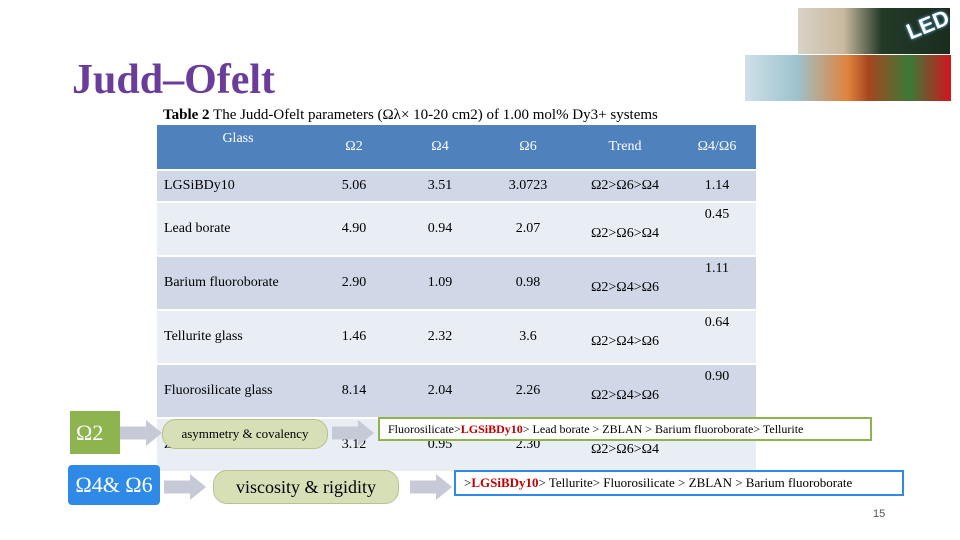 The height and width of the screenshot is (540, 960). Describe the element at coordinates (354, 186) in the screenshot. I see `cell-omega2: 5.06` at that location.